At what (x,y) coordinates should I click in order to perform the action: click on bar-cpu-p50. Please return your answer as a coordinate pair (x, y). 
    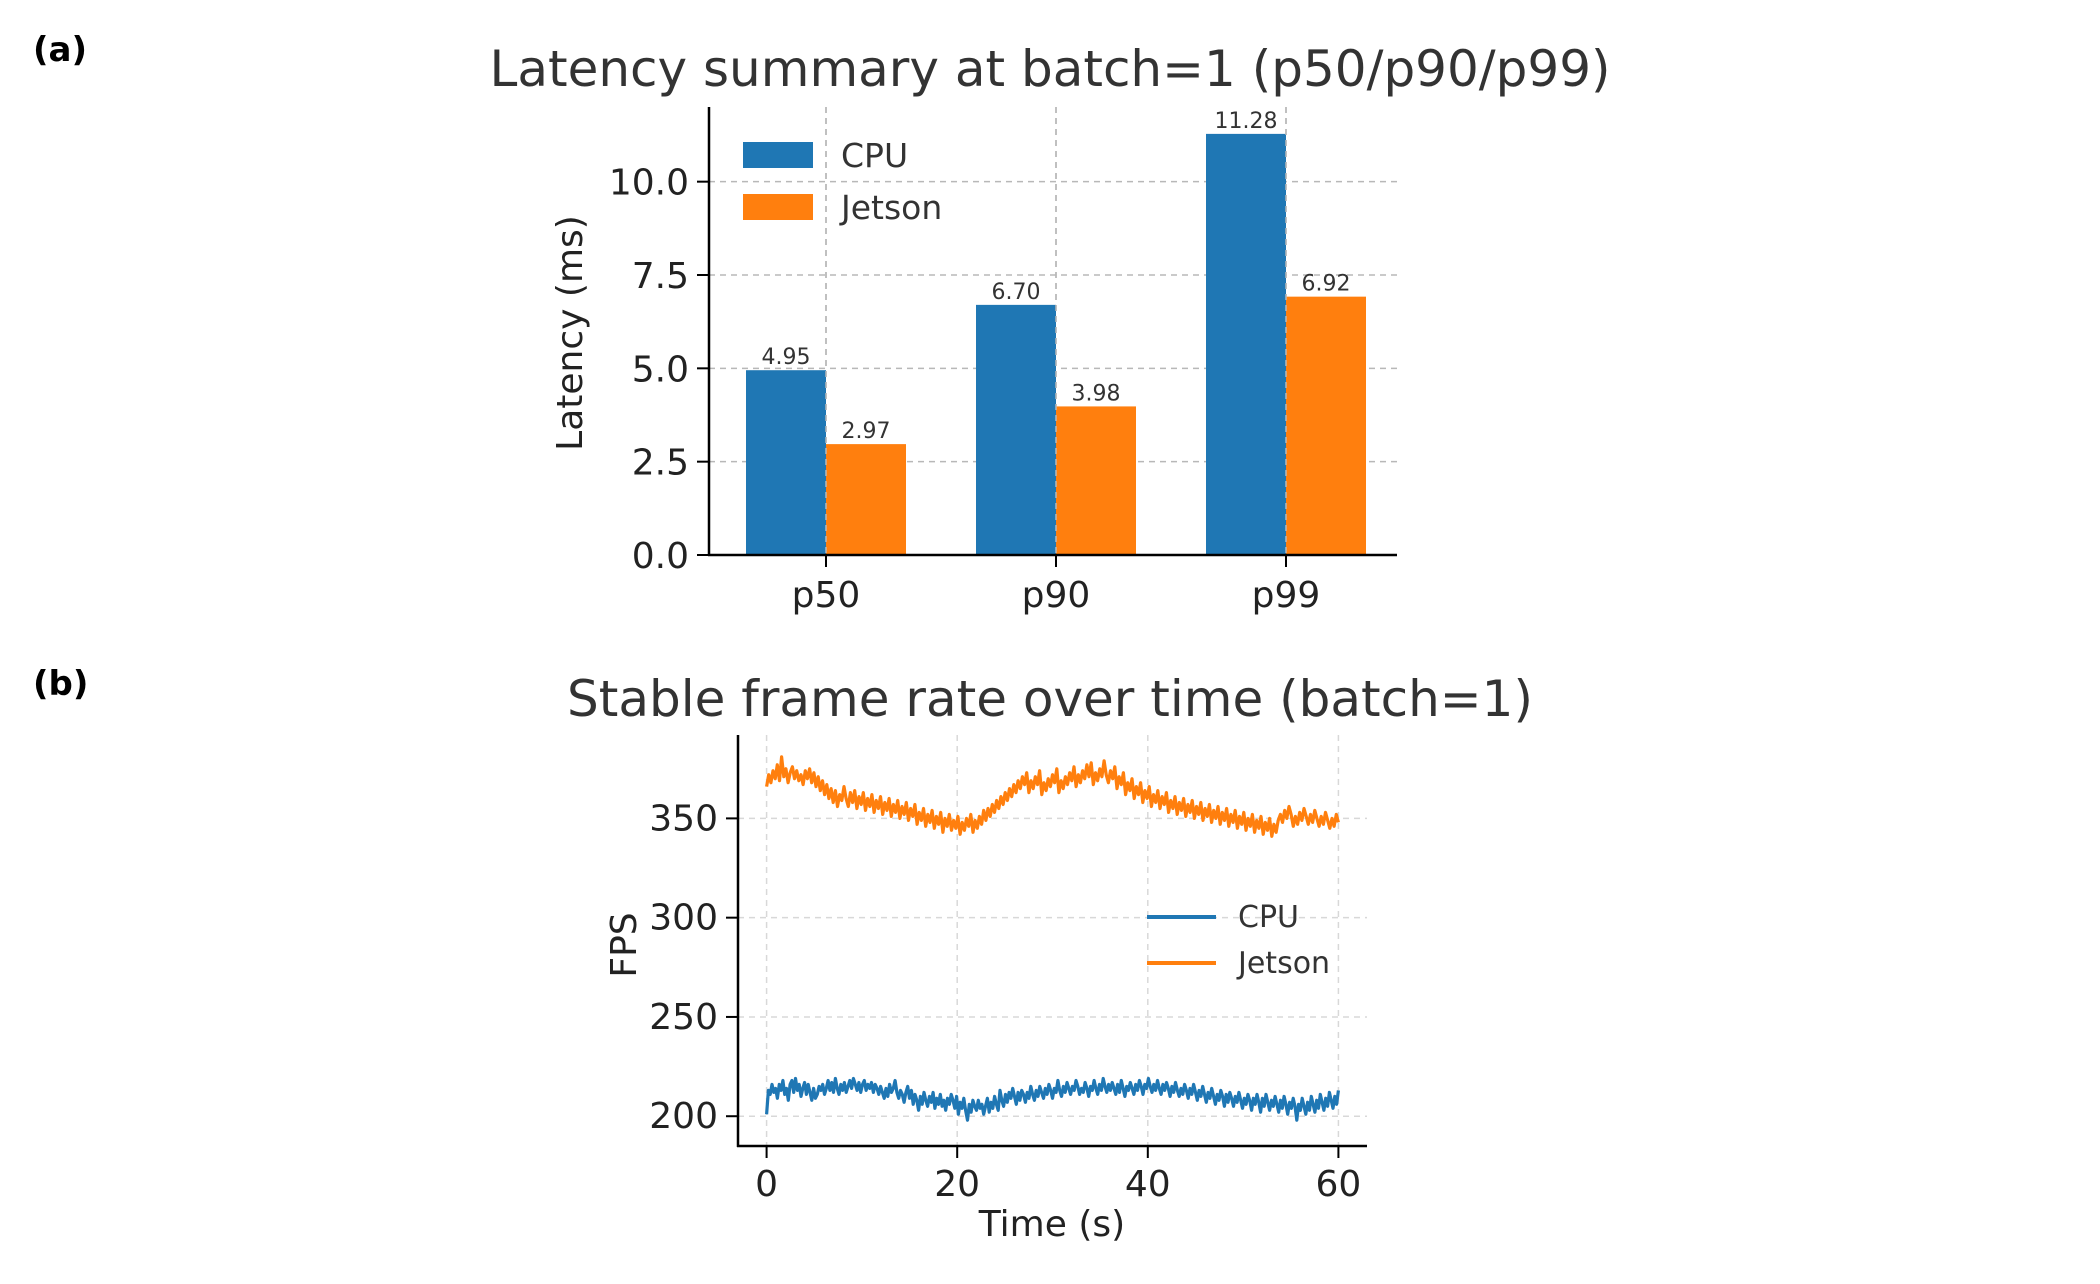
    Looking at the image, I should click on (786, 462).